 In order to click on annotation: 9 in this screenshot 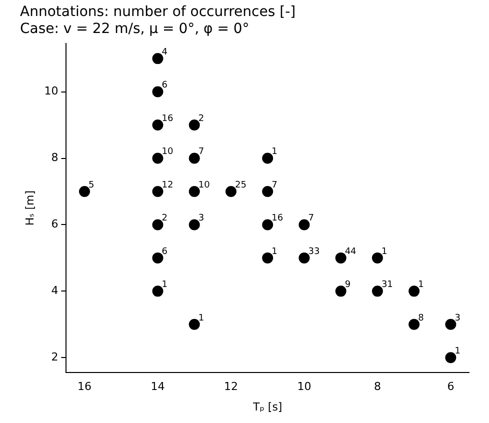, I will do `click(347, 285)`.